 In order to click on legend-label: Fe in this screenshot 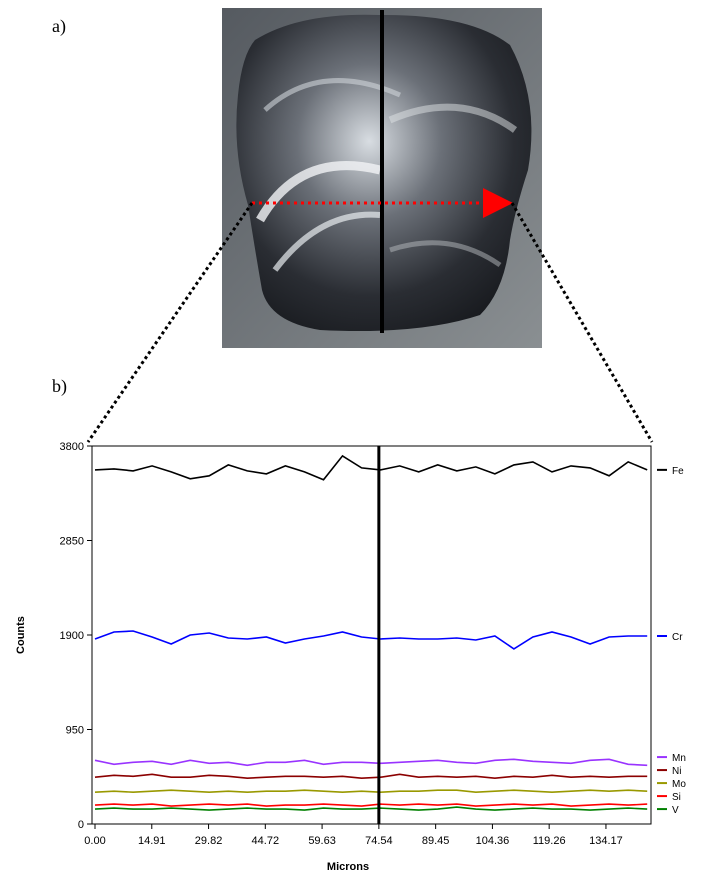, I will do `click(678, 471)`.